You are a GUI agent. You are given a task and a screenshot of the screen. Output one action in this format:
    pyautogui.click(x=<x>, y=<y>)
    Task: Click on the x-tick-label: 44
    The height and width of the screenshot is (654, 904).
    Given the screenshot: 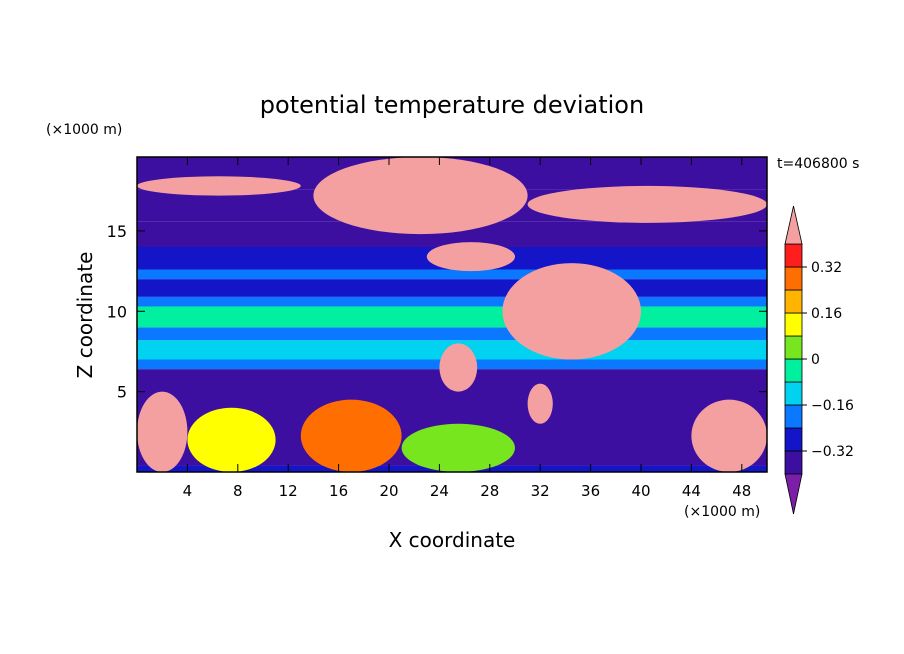 What is the action you would take?
    pyautogui.click(x=691, y=491)
    